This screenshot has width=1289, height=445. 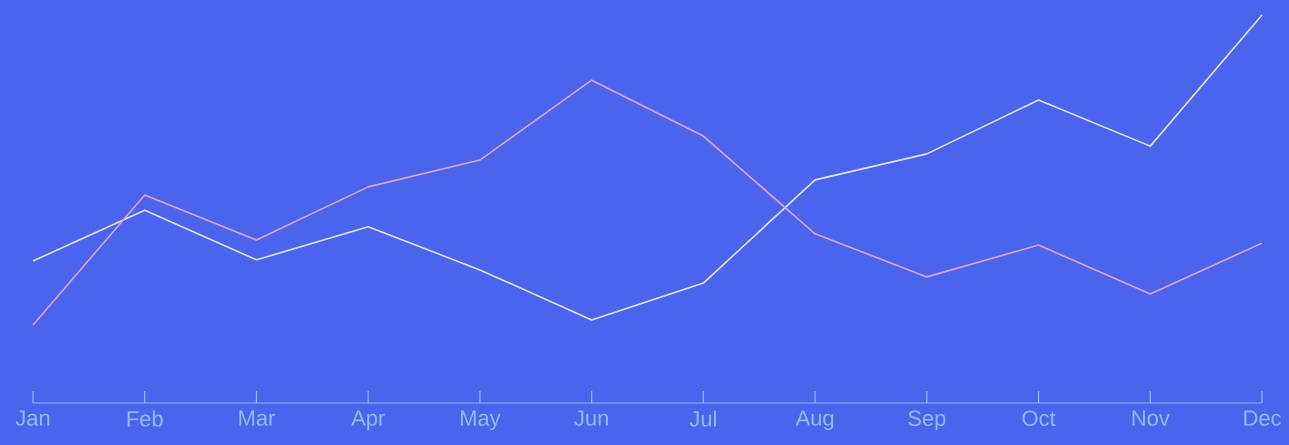 What do you see at coordinates (145, 418) in the screenshot?
I see `x-tick-label: Feb` at bounding box center [145, 418].